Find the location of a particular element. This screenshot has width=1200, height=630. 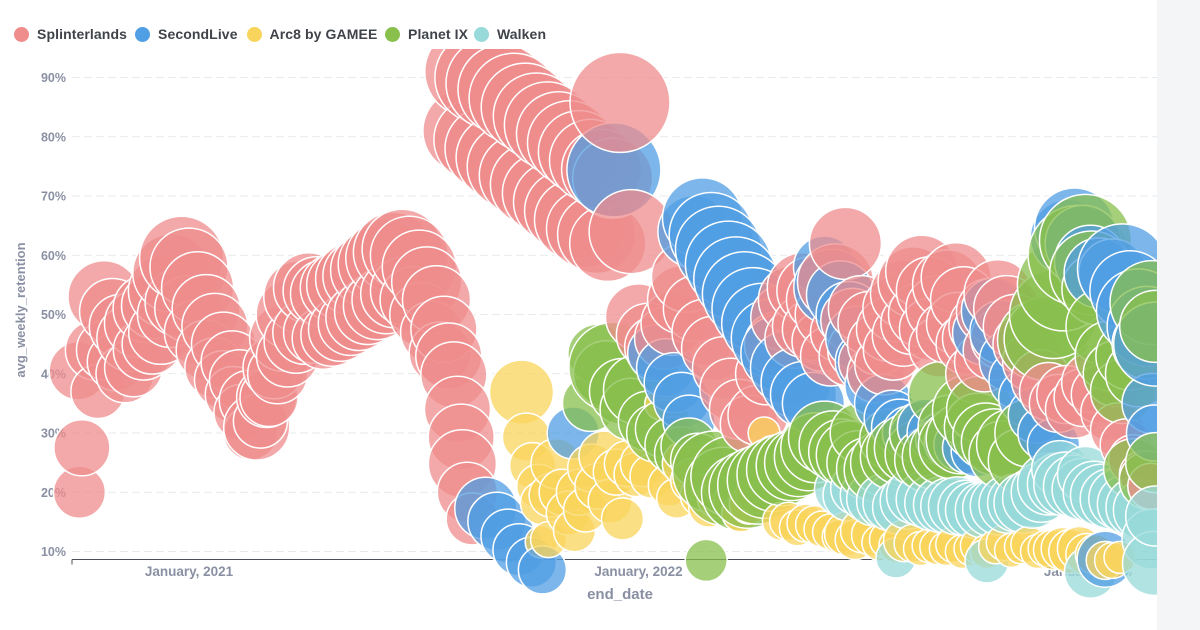

legend-item-secondlive: SecondLive is located at coordinates (186, 34).